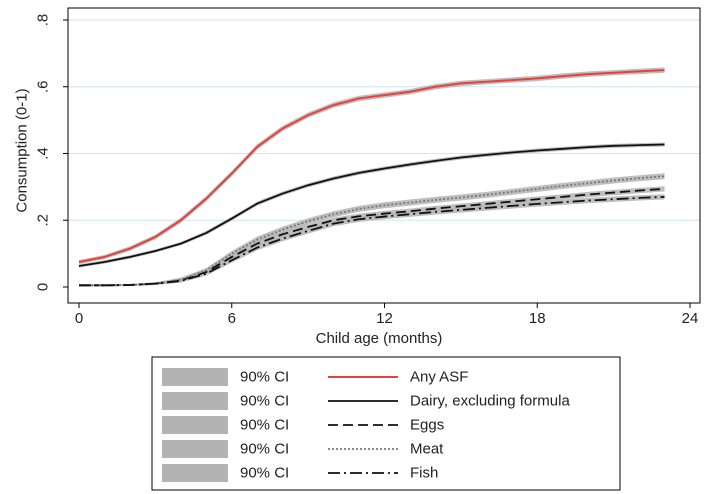  What do you see at coordinates (43, 287) in the screenshot?
I see `y-tick-label: 0` at bounding box center [43, 287].